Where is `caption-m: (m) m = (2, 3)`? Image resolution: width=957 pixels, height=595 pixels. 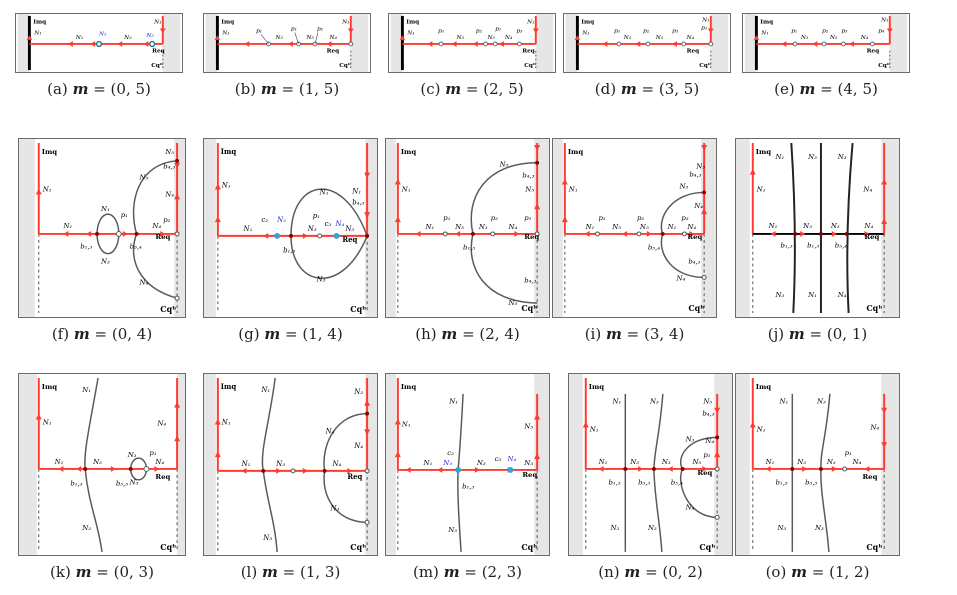 caption-m: (m) m = (2, 3) is located at coordinates (467, 572).